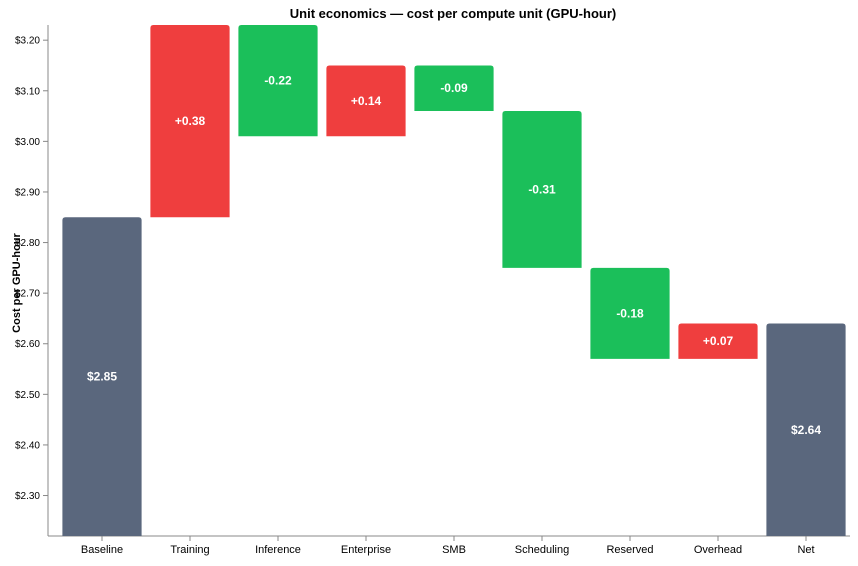 The image size is (858, 566). What do you see at coordinates (629, 550) in the screenshot?
I see `x-tick-label: Reserved` at bounding box center [629, 550].